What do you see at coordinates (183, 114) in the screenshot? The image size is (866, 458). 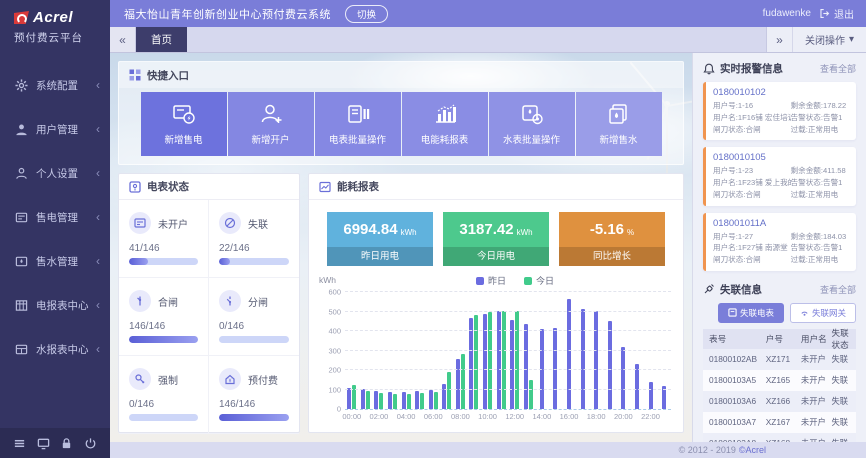 I see `sell-electricity-icon` at bounding box center [183, 114].